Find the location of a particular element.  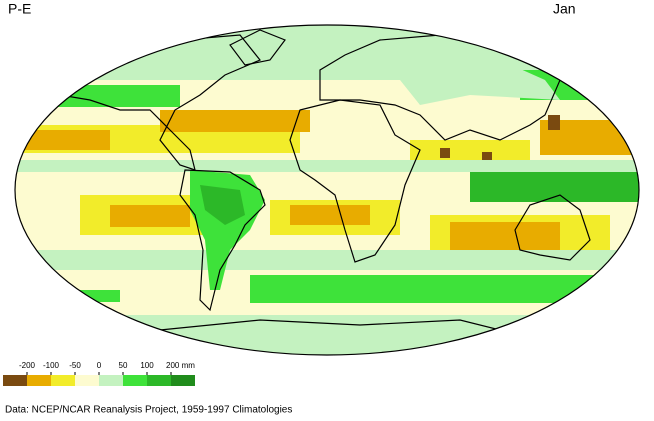

legend-label: -100 is located at coordinates (51, 365).